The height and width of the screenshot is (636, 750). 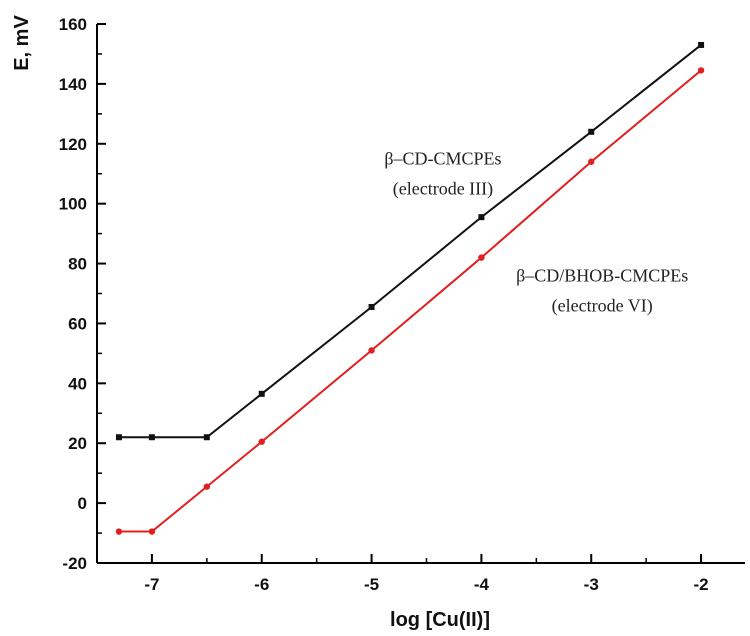 I want to click on y-tick-label: 0, so click(x=82, y=503).